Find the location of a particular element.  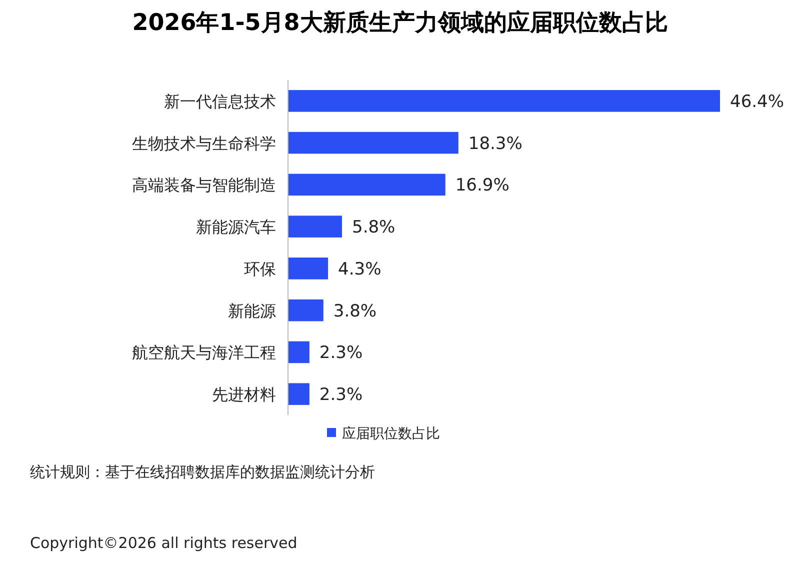

text: 统计规则：基于在线招聘数据库的数据监测统计分析 is located at coordinates (202, 472).